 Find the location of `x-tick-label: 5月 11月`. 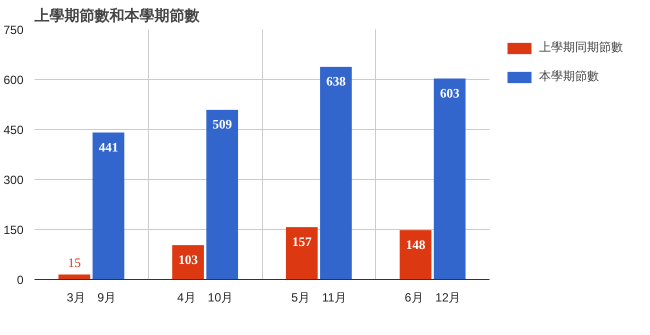

x-tick-label: 5月 11月 is located at coordinates (318, 297).